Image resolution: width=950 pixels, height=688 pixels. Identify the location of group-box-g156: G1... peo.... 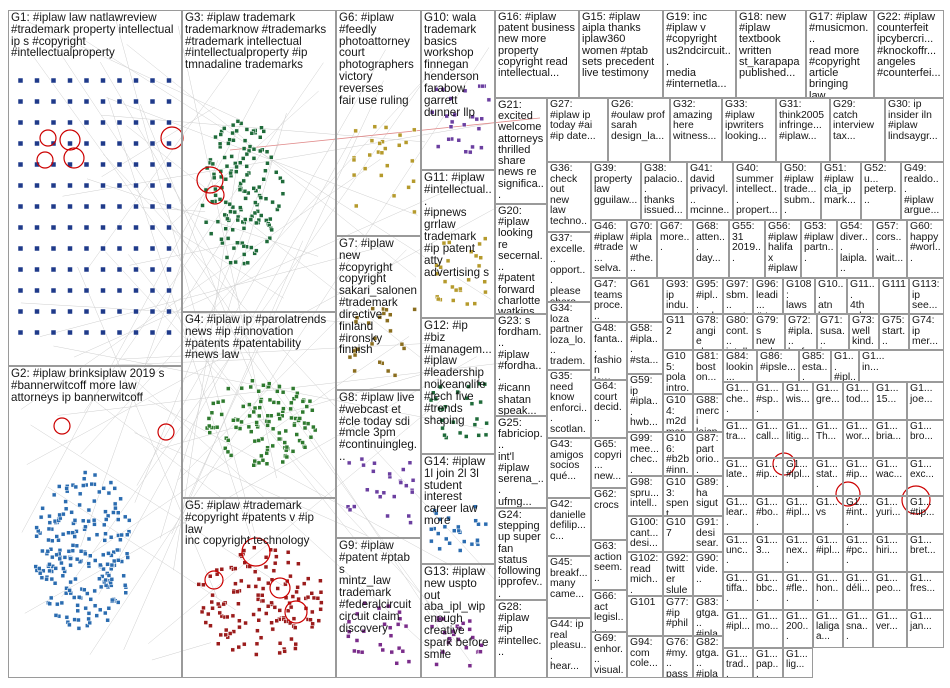
(890, 591).